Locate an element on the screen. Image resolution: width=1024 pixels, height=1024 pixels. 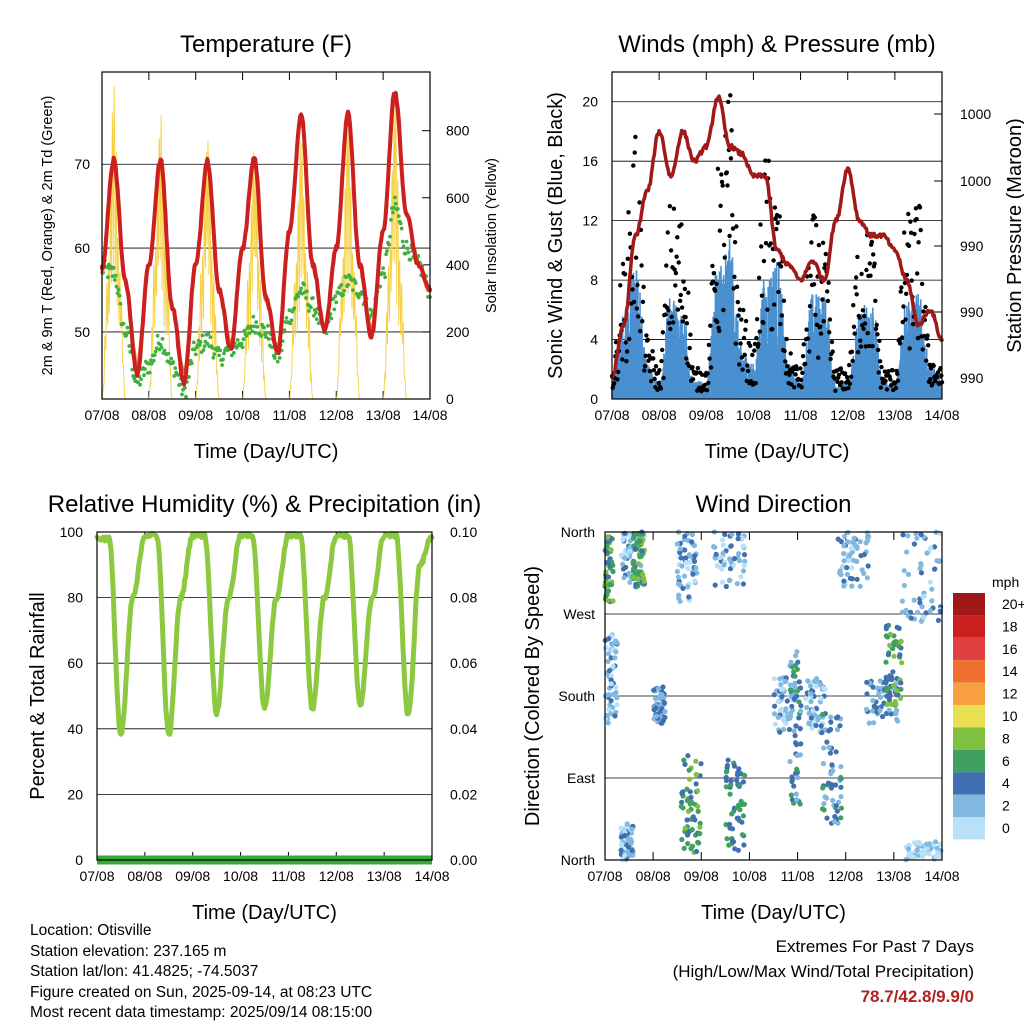
y-axis-label: Sonic Wind & Gust (Blue, Black) is located at coordinates (556, 235).